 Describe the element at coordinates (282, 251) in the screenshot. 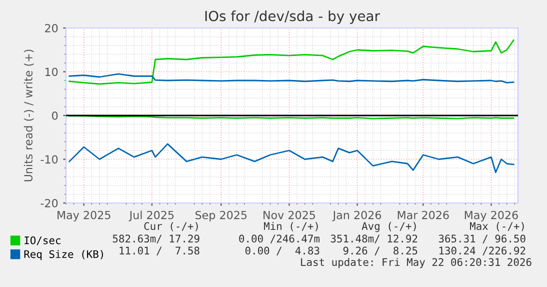

I see `text: 0.00 / 4.83` at that location.